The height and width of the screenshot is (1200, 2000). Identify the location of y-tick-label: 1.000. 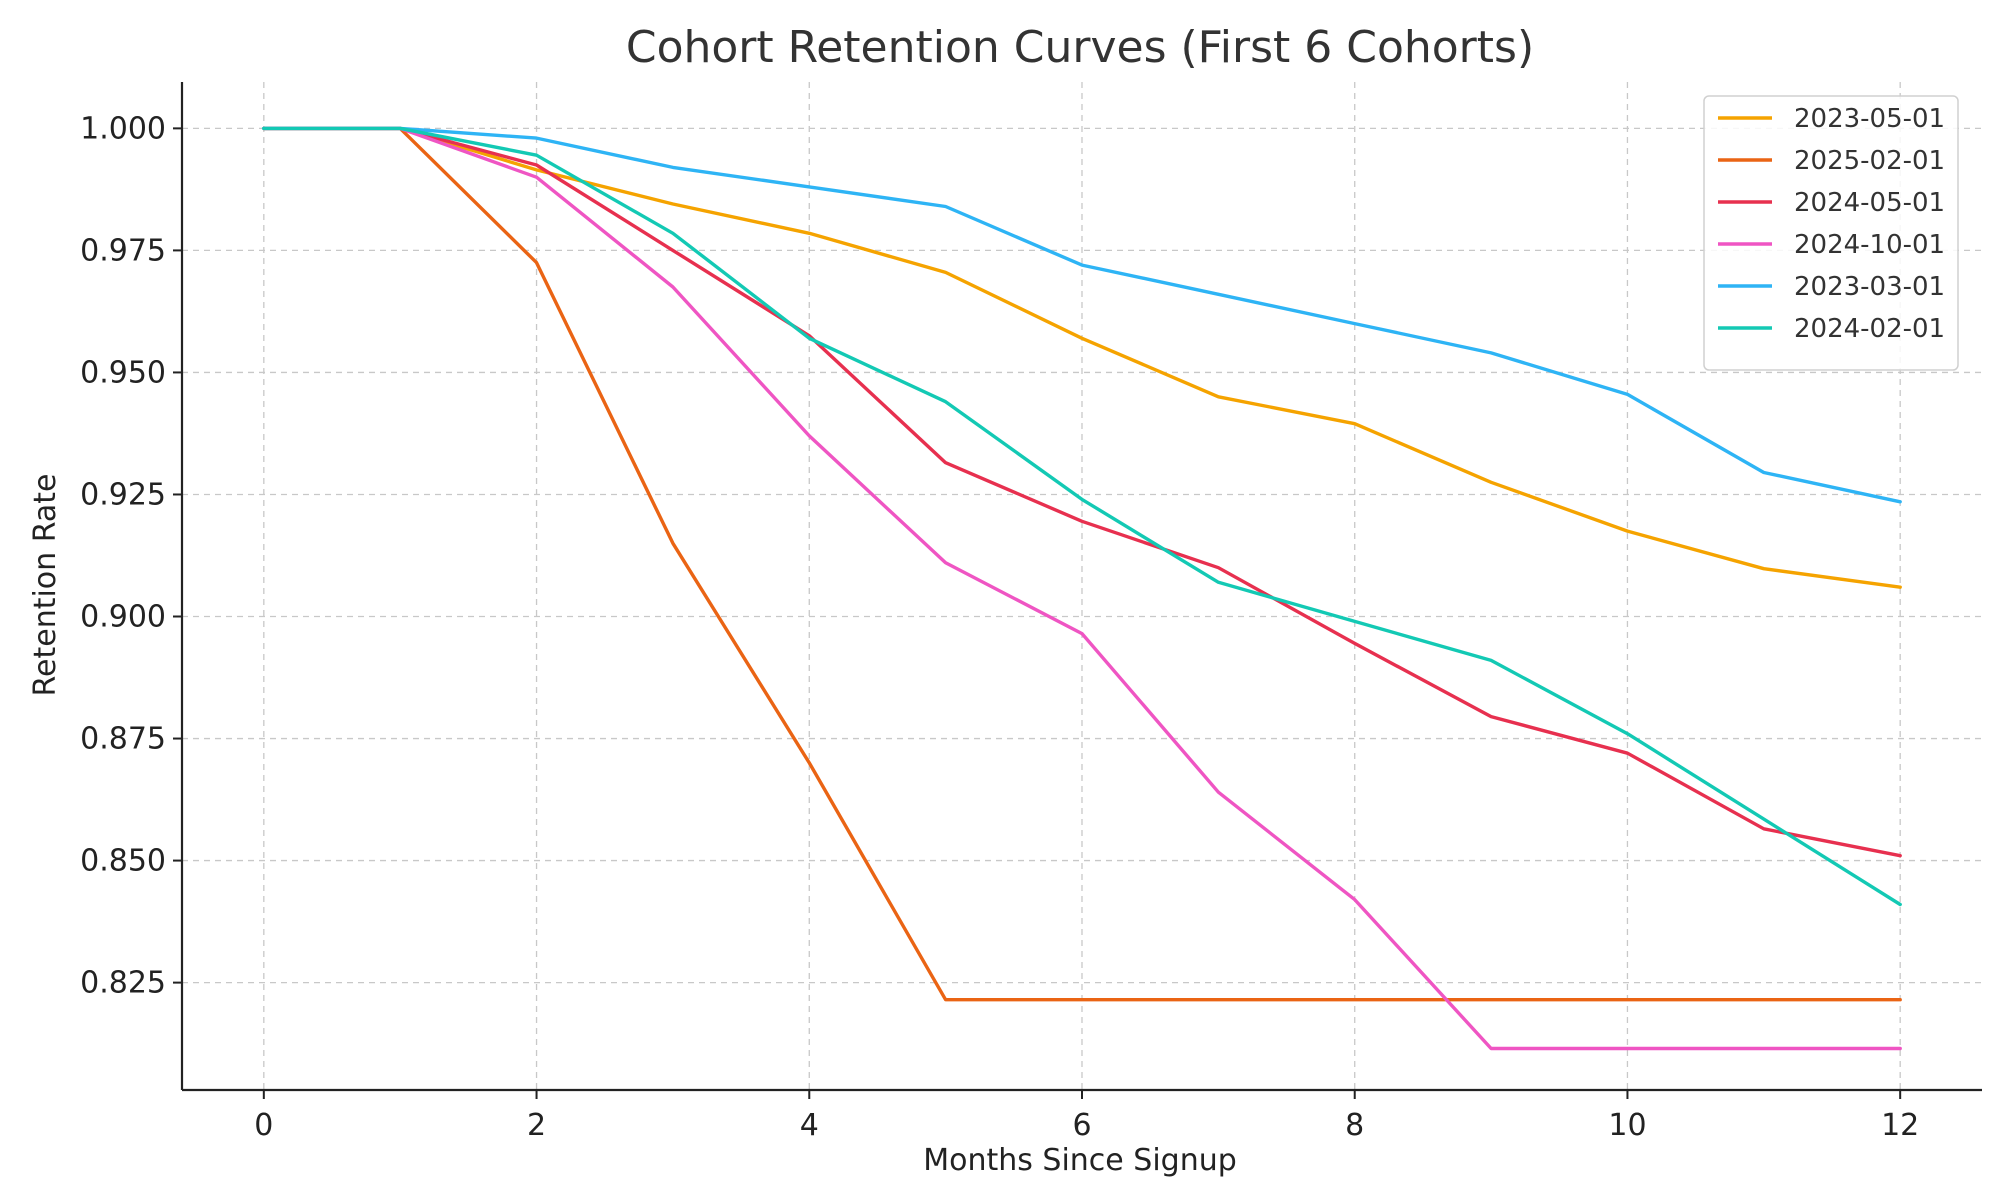
(123, 128).